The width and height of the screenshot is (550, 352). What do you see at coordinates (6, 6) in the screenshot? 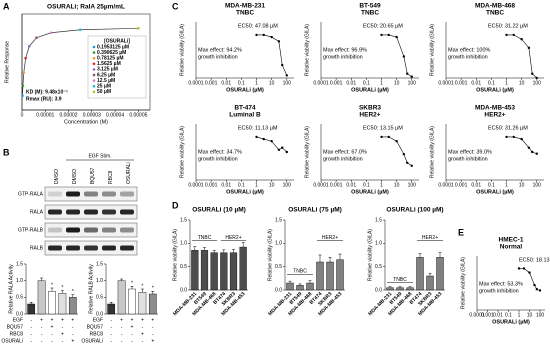
I see `panel-label: A` at bounding box center [6, 6].